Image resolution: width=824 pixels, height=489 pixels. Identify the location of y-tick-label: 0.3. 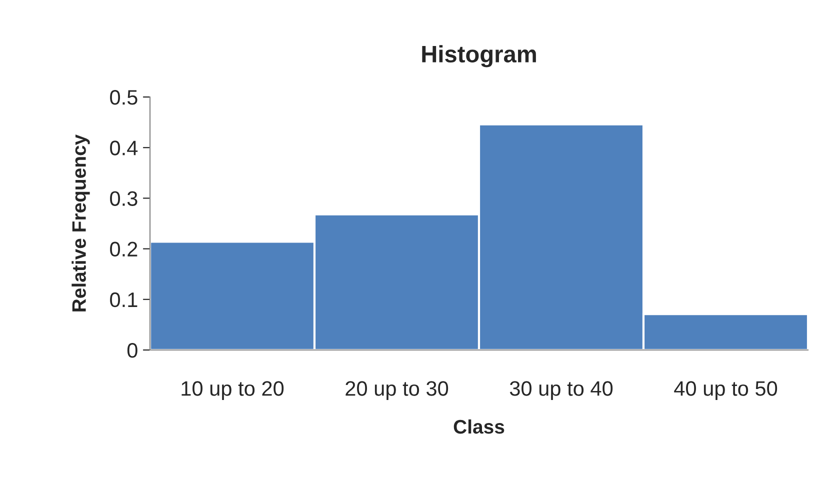
(124, 198).